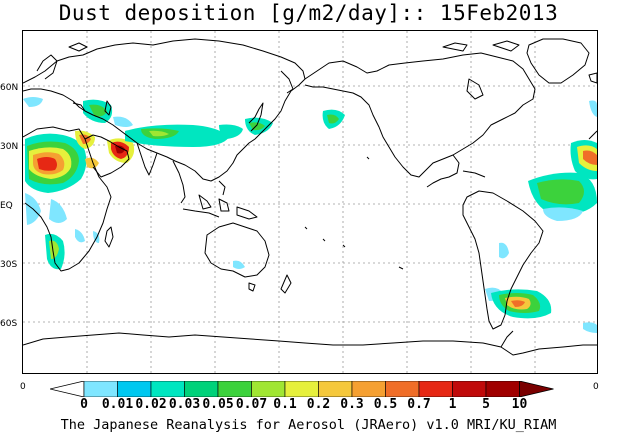 The height and width of the screenshot is (438, 617). What do you see at coordinates (184, 404) in the screenshot?
I see `colorbar-tick-label: 0.03` at bounding box center [184, 404].